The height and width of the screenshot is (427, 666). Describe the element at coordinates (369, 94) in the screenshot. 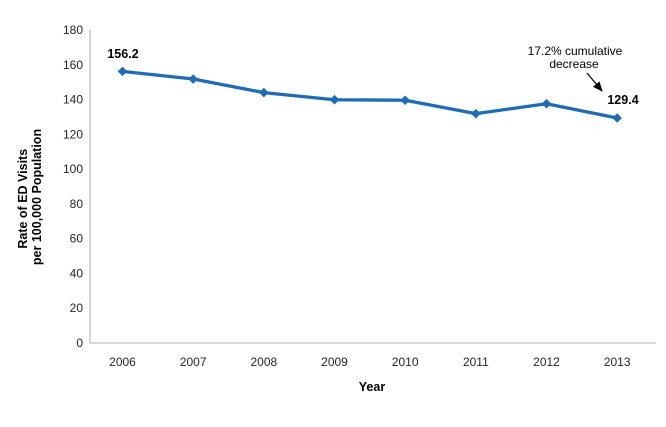

I see `series-line` at that location.